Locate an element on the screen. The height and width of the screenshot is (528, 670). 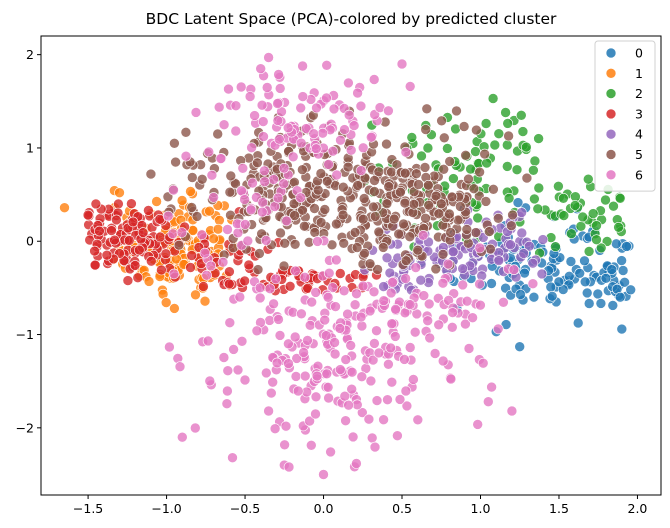
x-tick-label: 1.5 is located at coordinates (559, 508).